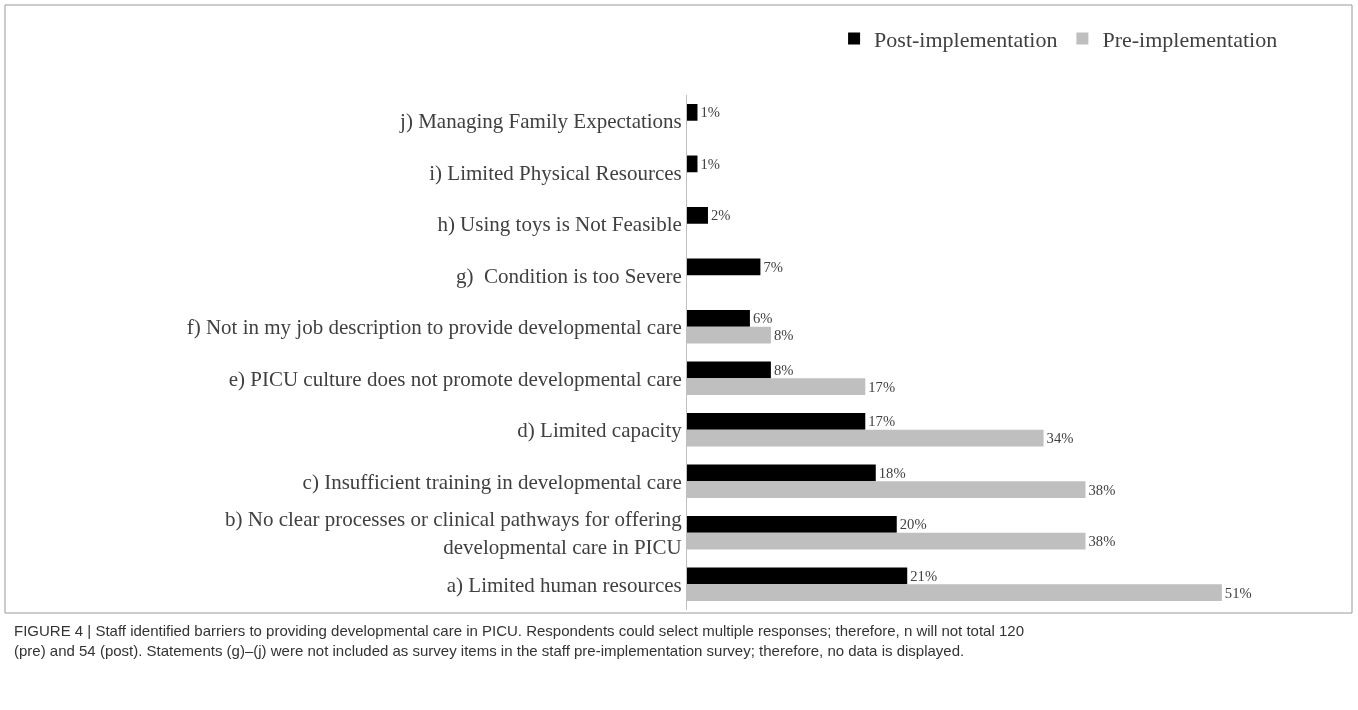 This screenshot has height=710, width=1358. Describe the element at coordinates (555, 172) in the screenshot. I see `y-tick-label: i) Limited Physical Resources` at that location.